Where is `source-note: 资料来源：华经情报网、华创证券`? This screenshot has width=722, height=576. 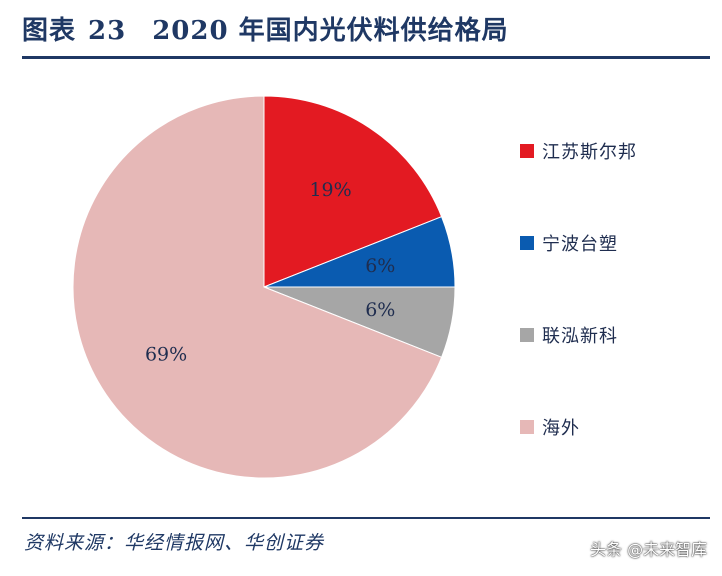 source-note: 资料来源：华经情报网、华创证券 is located at coordinates (174, 543).